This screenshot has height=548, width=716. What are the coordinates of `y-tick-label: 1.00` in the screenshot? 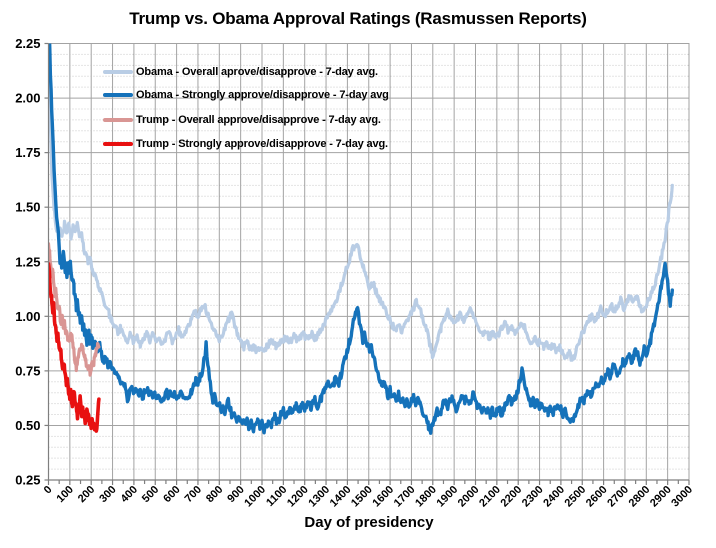 It's located at (27, 316).